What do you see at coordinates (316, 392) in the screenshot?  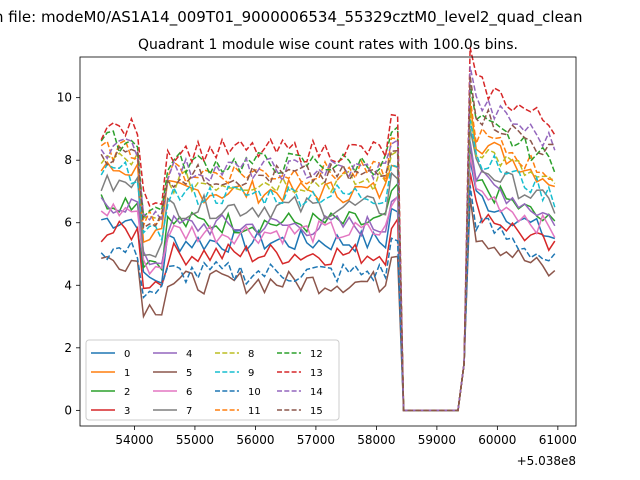 I see `legend-label-14: 14` at bounding box center [316, 392].